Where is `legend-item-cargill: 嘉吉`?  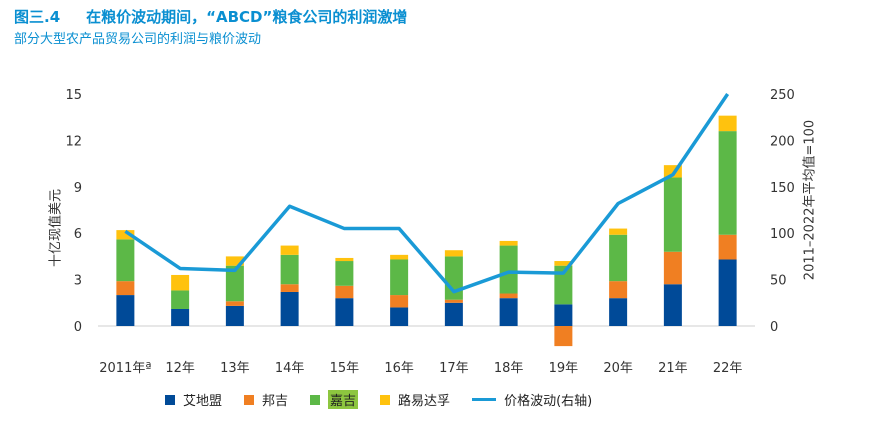 legend-item-cargill: 嘉吉 is located at coordinates (334, 399).